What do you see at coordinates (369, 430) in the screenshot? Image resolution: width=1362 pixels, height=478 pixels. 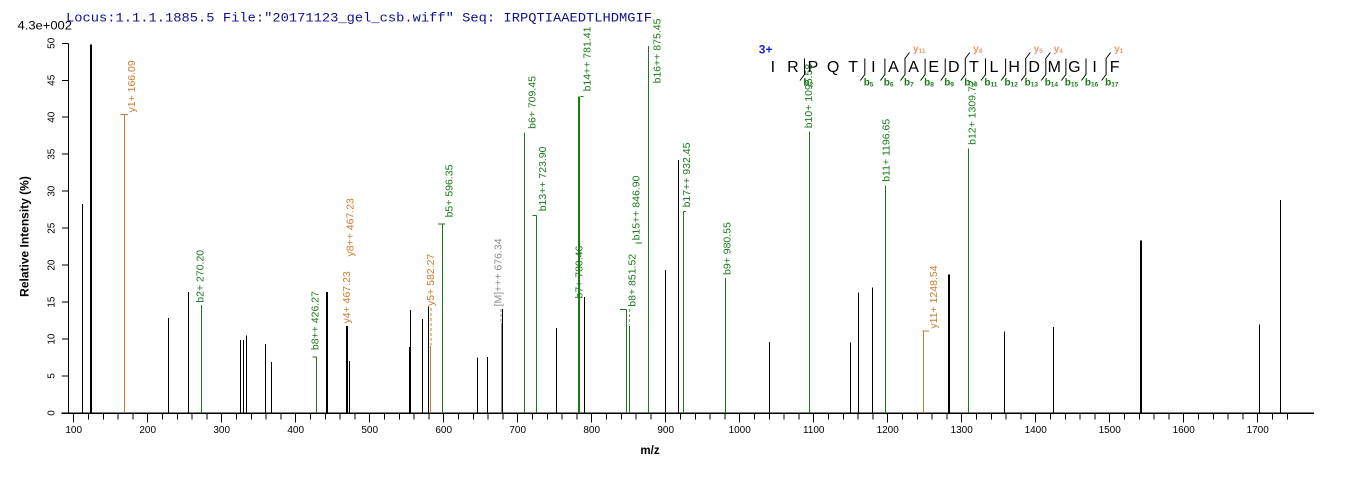 I see `svg-text: 500` at bounding box center [369, 430].